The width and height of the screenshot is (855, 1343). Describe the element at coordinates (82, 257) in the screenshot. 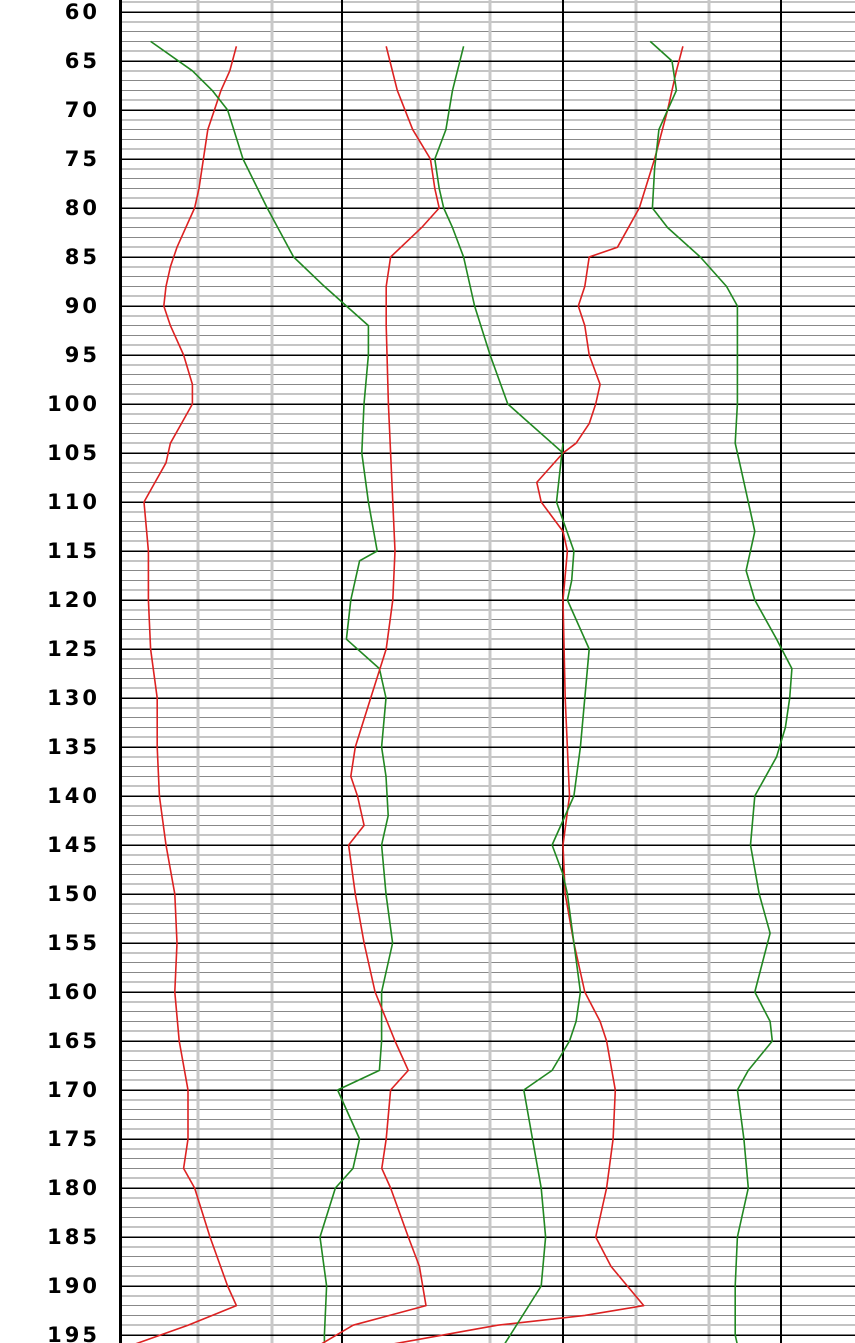

I see `depth-tick-label: 85` at that location.